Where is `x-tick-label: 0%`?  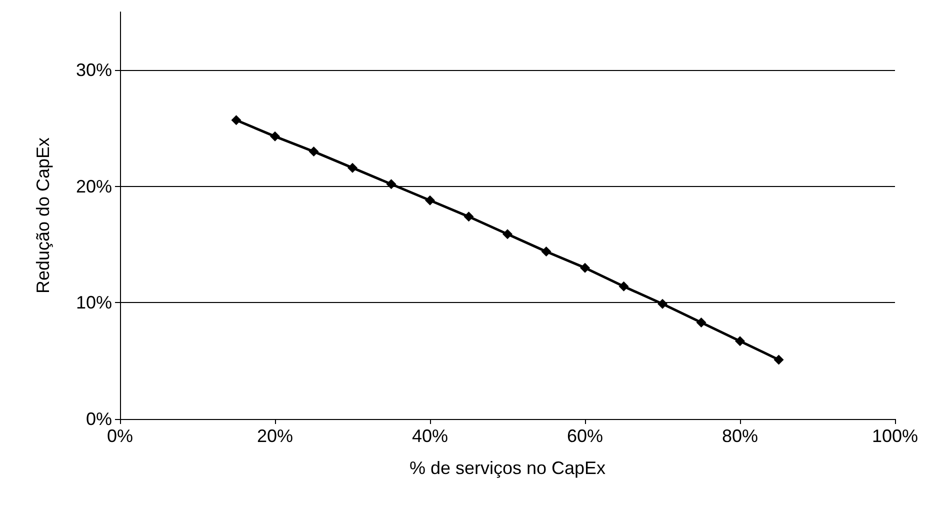 x-tick-label: 0% is located at coordinates (120, 436).